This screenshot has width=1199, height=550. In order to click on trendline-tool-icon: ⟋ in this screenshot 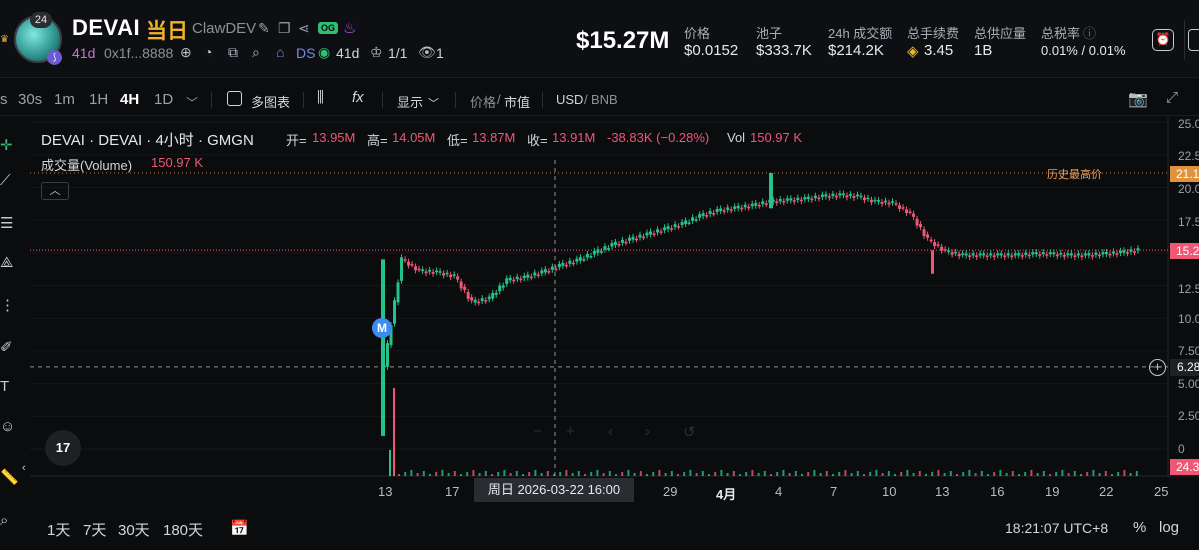, I will do `click(5, 180)`.